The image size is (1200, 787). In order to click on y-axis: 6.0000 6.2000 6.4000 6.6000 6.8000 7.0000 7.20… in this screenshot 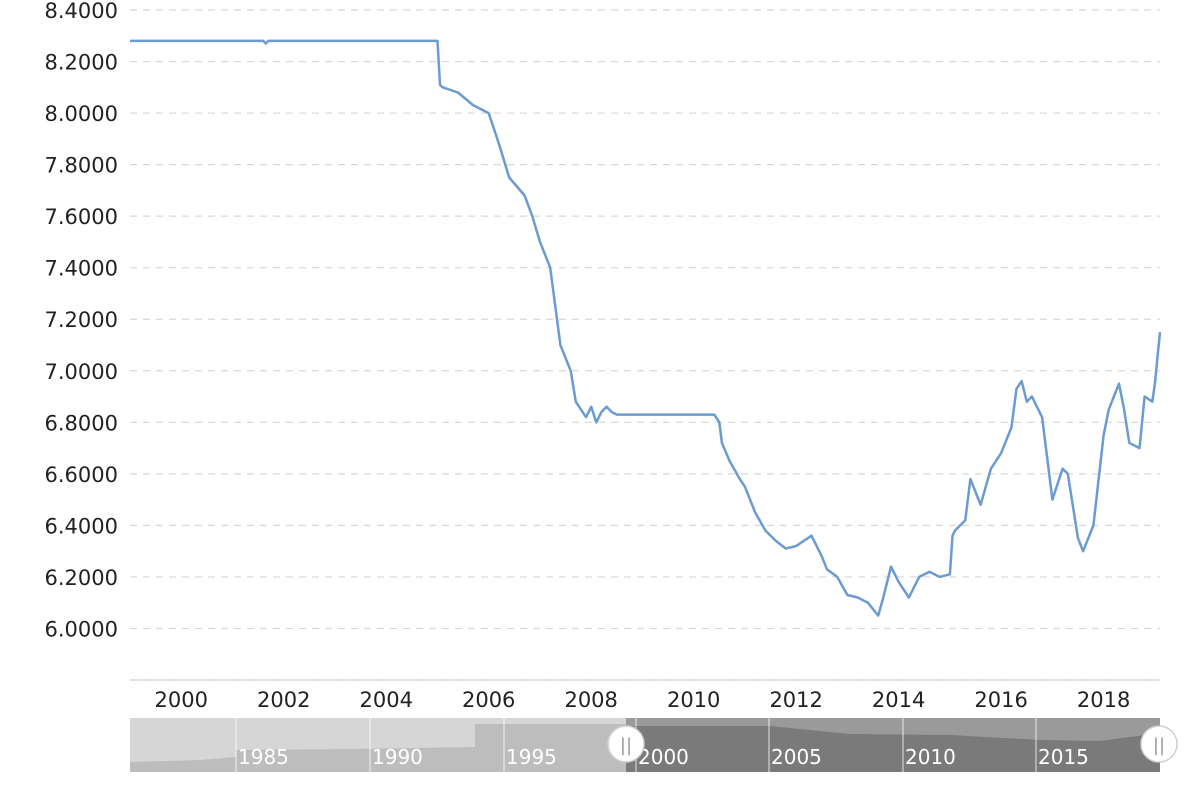, I will do `click(81, 320)`.